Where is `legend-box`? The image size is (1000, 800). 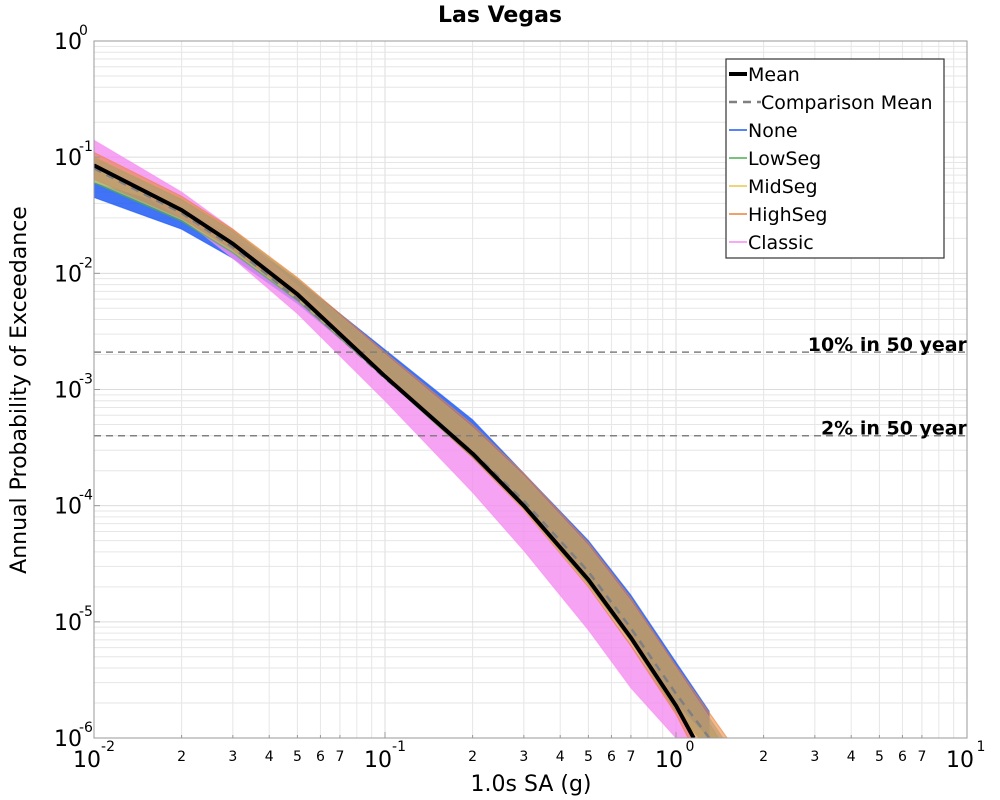 legend-box is located at coordinates (835, 158).